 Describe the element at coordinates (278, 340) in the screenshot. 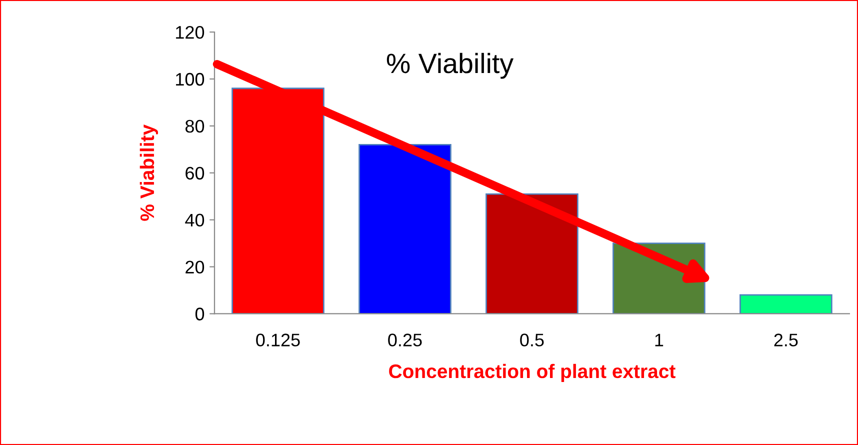

I see `x-tick-label: 0.125` at that location.